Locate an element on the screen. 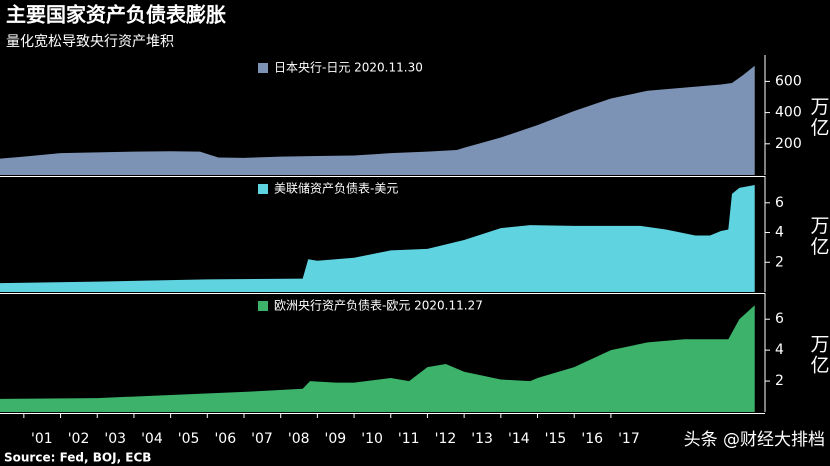 Image resolution: width=830 pixels, height=466 pixels. x-tick-label: '10 is located at coordinates (372, 439).